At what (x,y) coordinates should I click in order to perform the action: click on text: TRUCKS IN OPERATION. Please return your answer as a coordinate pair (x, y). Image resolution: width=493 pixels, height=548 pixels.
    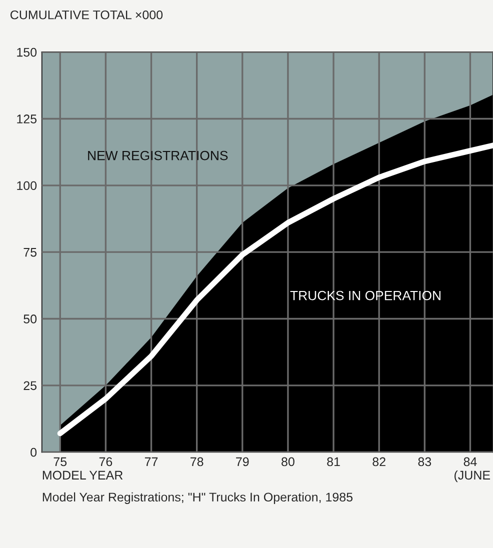
    Looking at the image, I should click on (365, 295).